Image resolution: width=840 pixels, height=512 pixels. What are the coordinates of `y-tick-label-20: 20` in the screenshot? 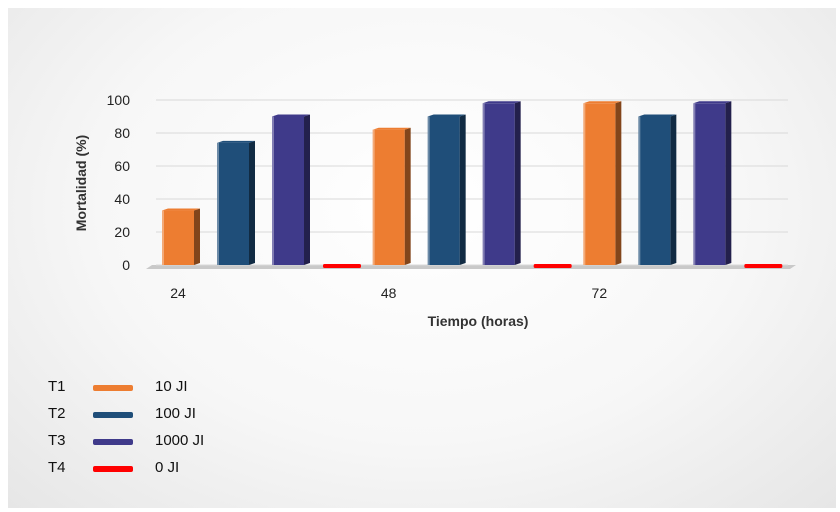 It's located at (122, 232).